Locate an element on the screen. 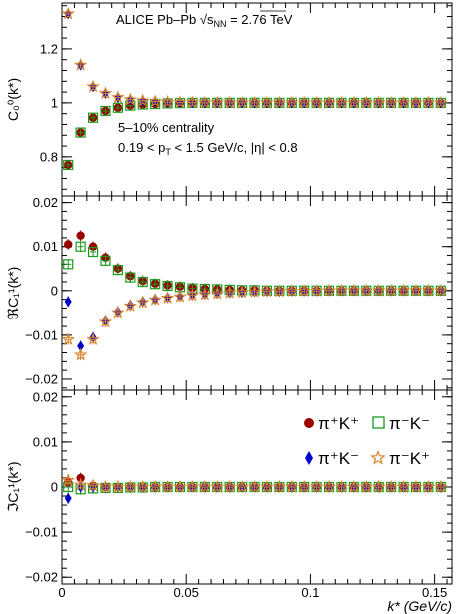 The width and height of the screenshot is (461, 614). y-axis-label: ℜC₁¹(k*) is located at coordinates (13, 293).